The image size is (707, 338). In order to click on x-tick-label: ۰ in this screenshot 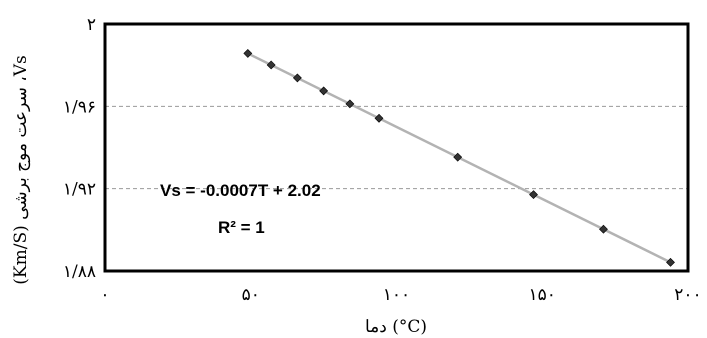, I will do `click(104, 295)`.